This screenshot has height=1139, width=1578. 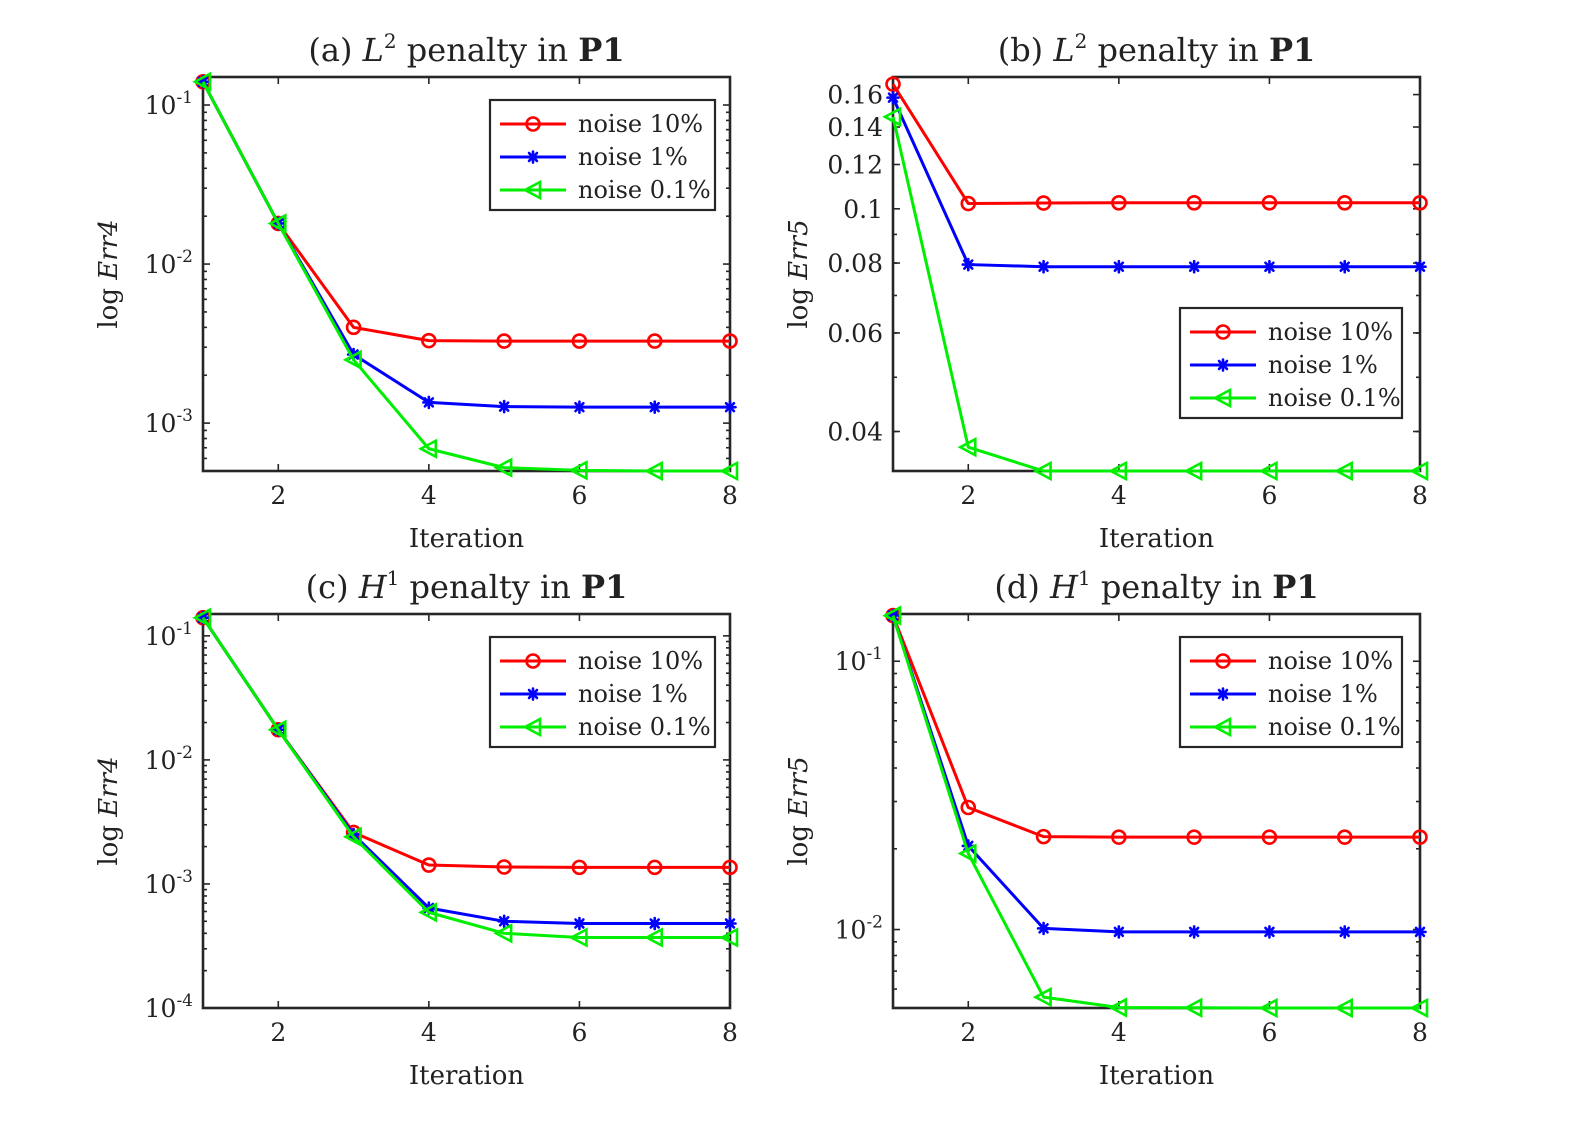 I want to click on x-axis-label: Iteration, so click(x=1156, y=1076).